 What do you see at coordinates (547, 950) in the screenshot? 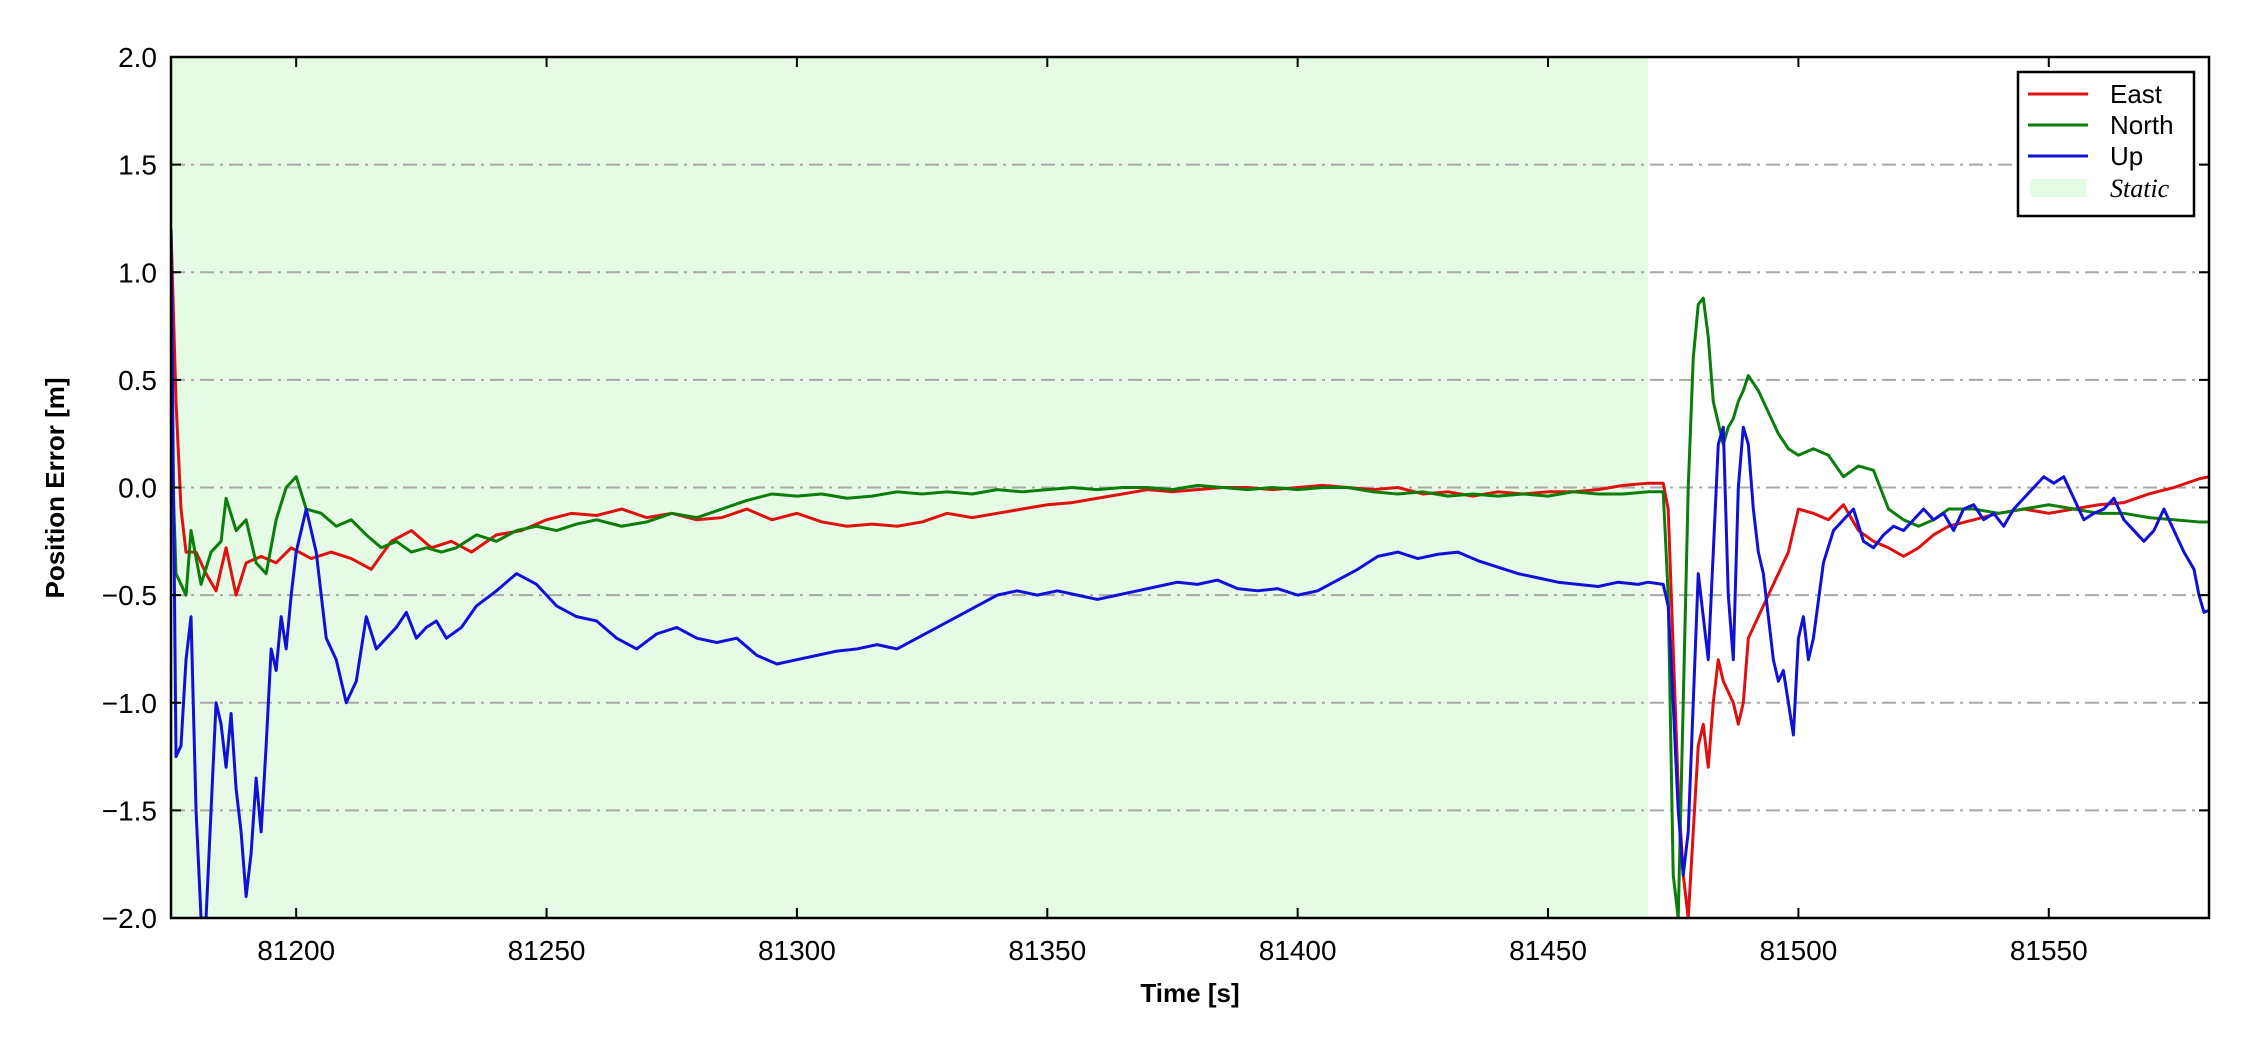
I see `x-tick-label: 81250` at bounding box center [547, 950].